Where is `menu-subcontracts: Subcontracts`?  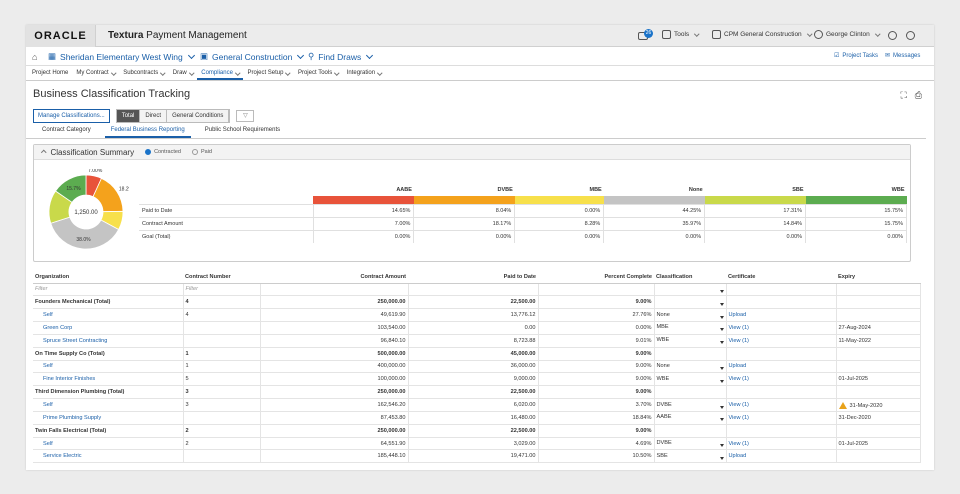
menu-subcontracts: Subcontracts is located at coordinates (144, 73).